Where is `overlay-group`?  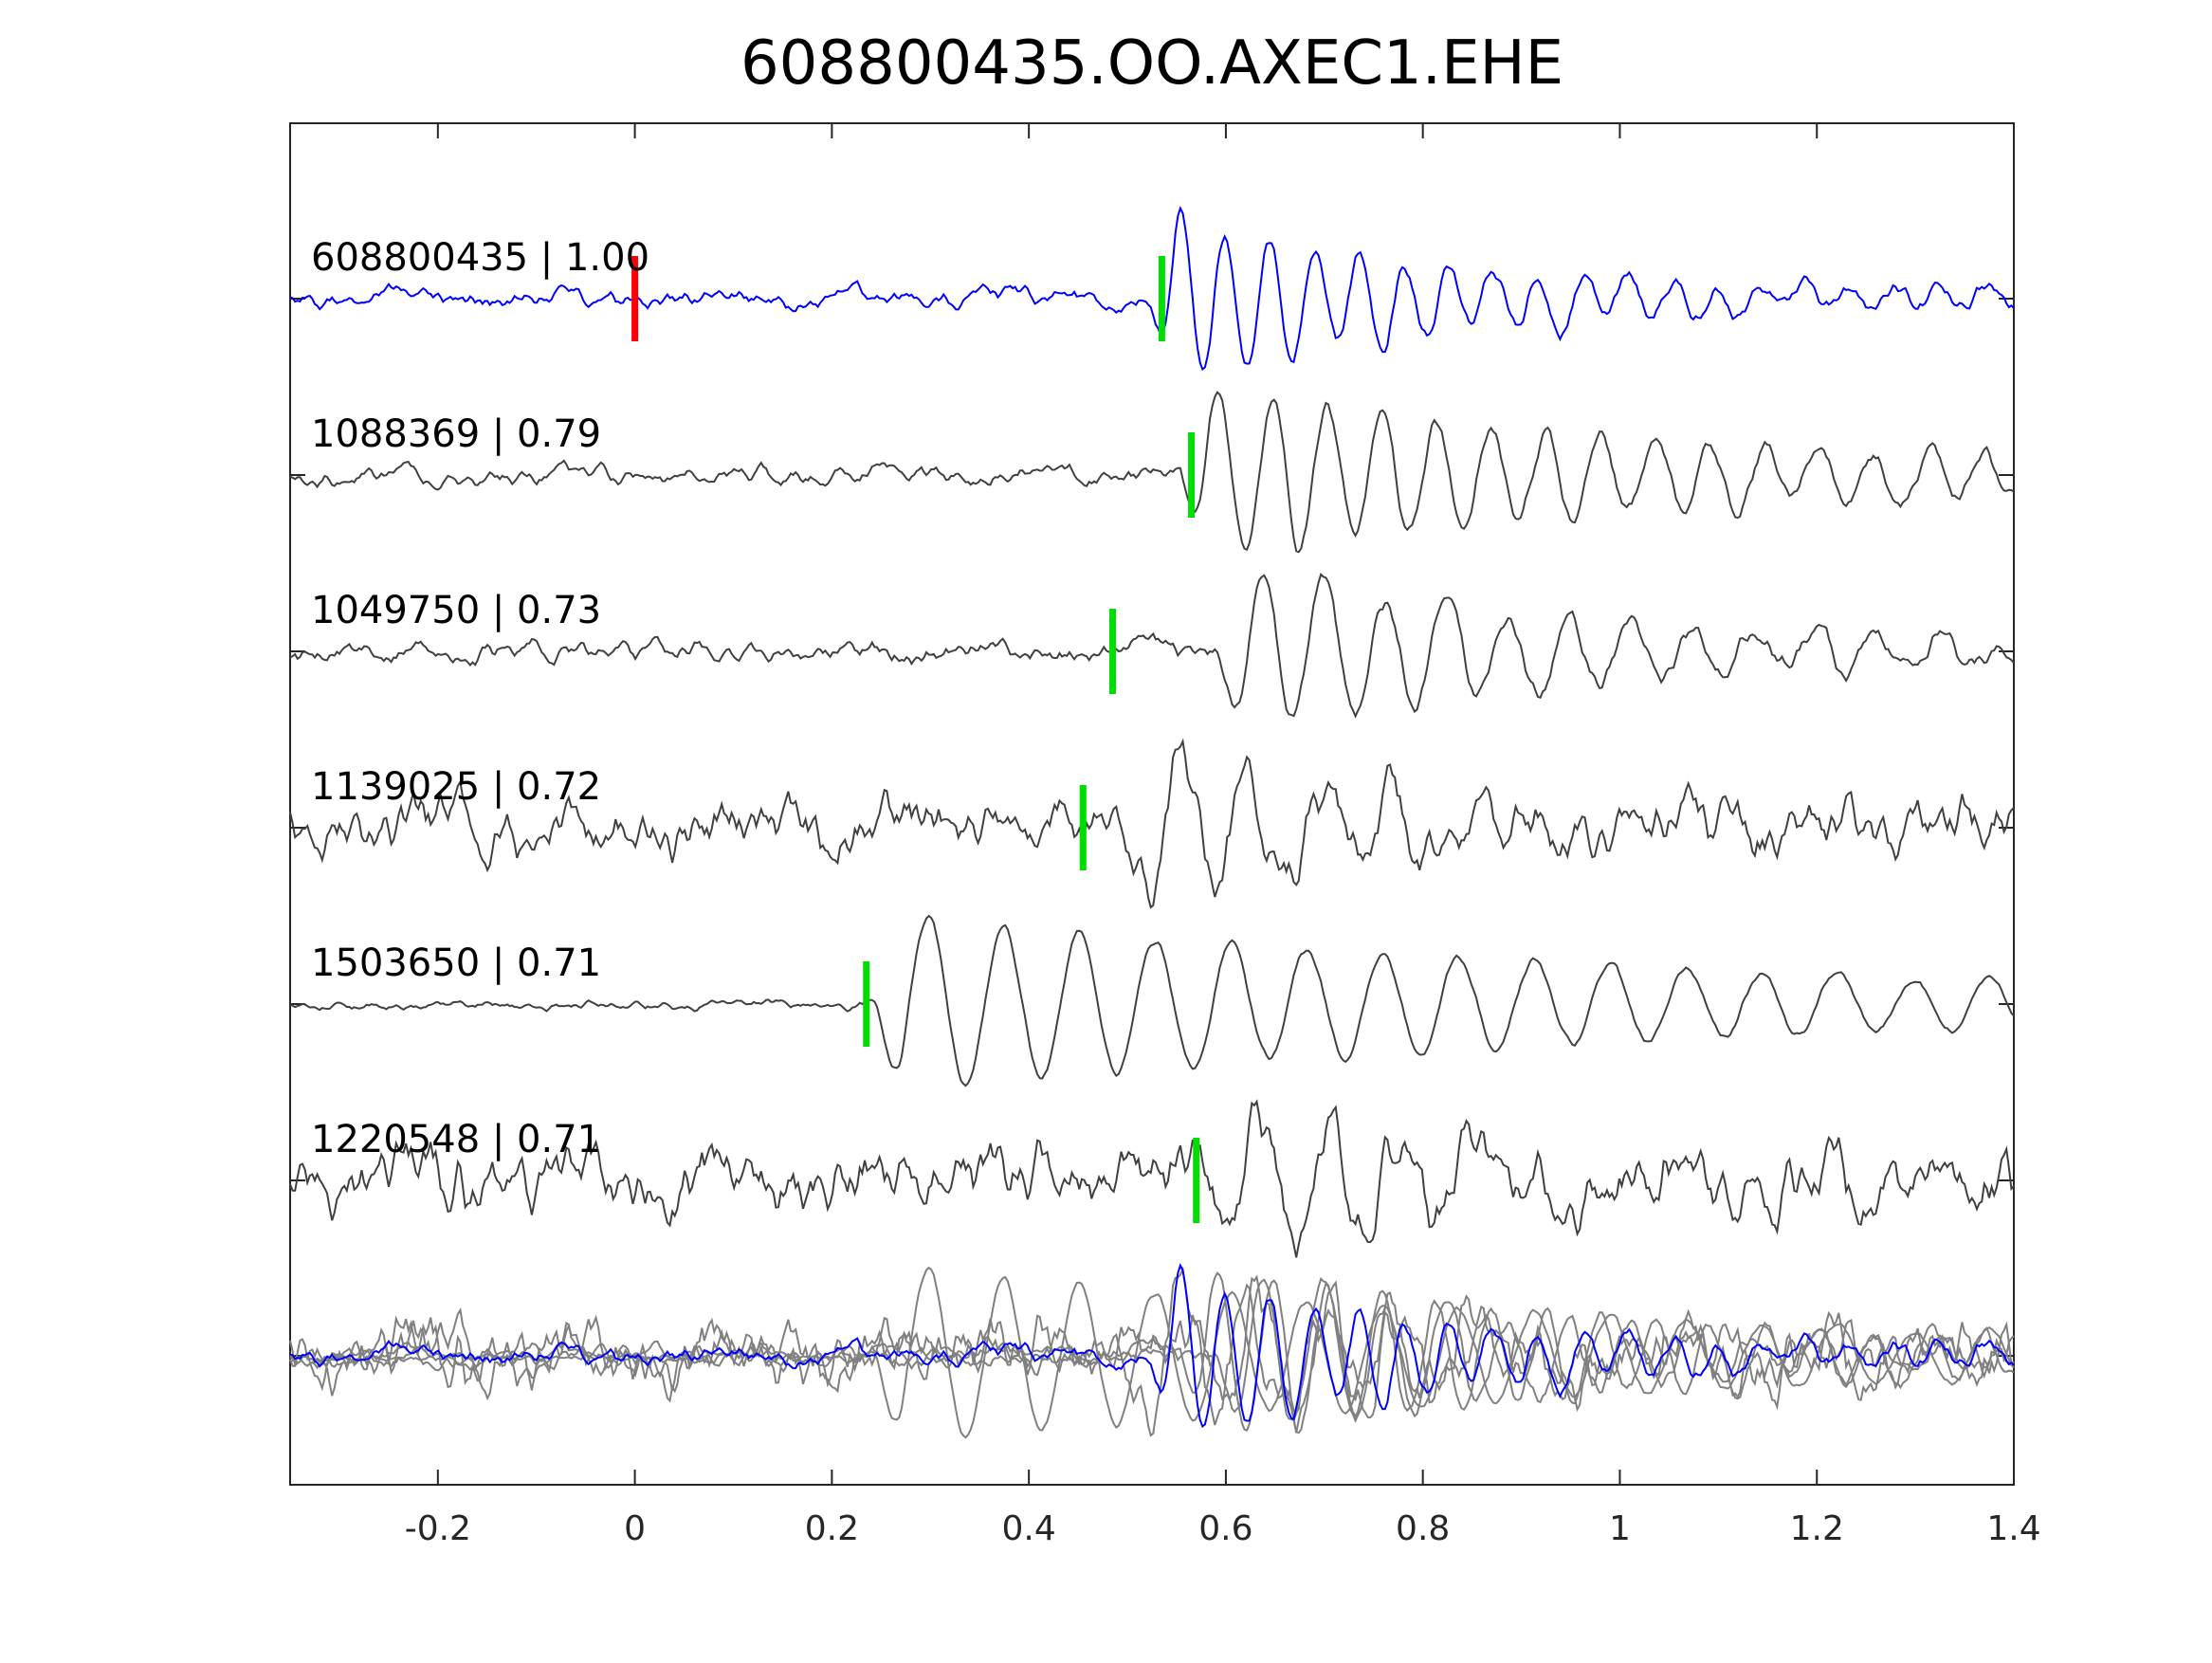 overlay-group is located at coordinates (1152, 1351).